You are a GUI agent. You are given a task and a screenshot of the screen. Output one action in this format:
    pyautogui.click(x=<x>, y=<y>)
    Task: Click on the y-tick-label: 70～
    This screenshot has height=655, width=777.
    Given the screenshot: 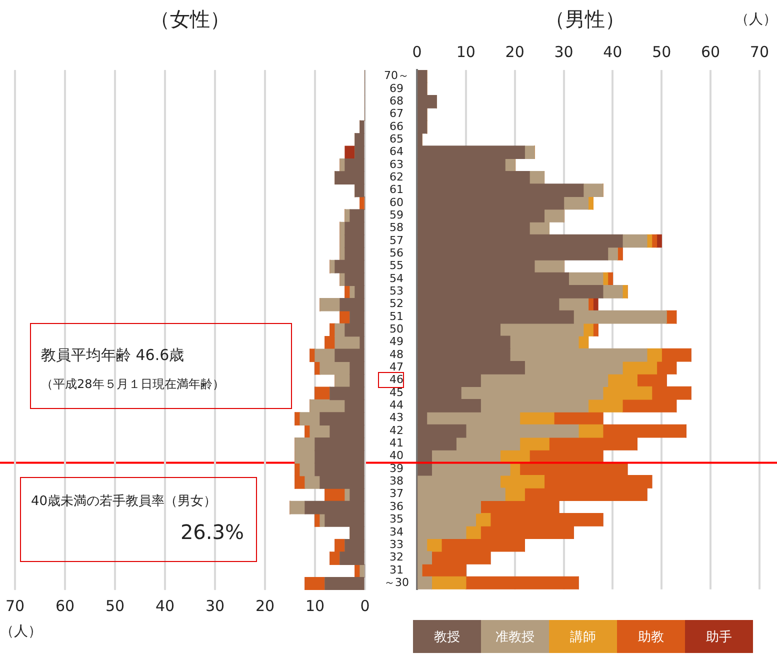 What is the action you would take?
    pyautogui.click(x=396, y=75)
    